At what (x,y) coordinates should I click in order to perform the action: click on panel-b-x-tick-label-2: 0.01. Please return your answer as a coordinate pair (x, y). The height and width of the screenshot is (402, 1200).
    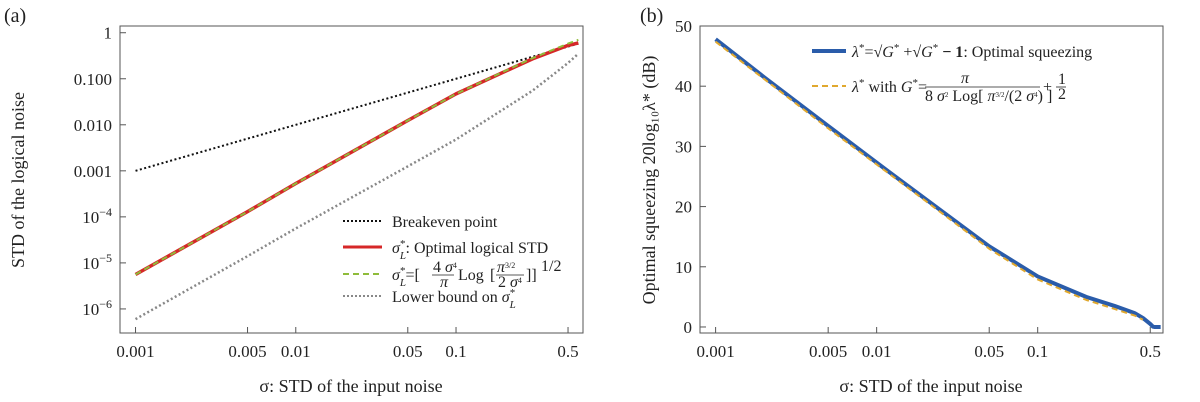
    Looking at the image, I should click on (877, 351).